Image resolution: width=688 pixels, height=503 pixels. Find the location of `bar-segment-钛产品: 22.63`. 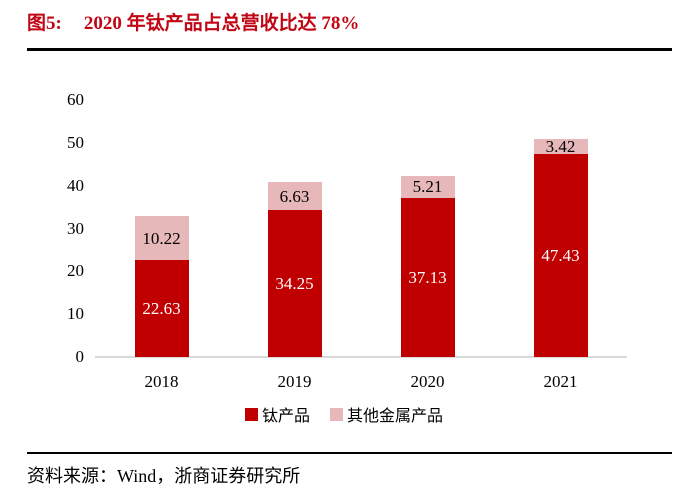

bar-segment-钛产品: 22.63 is located at coordinates (161, 308).